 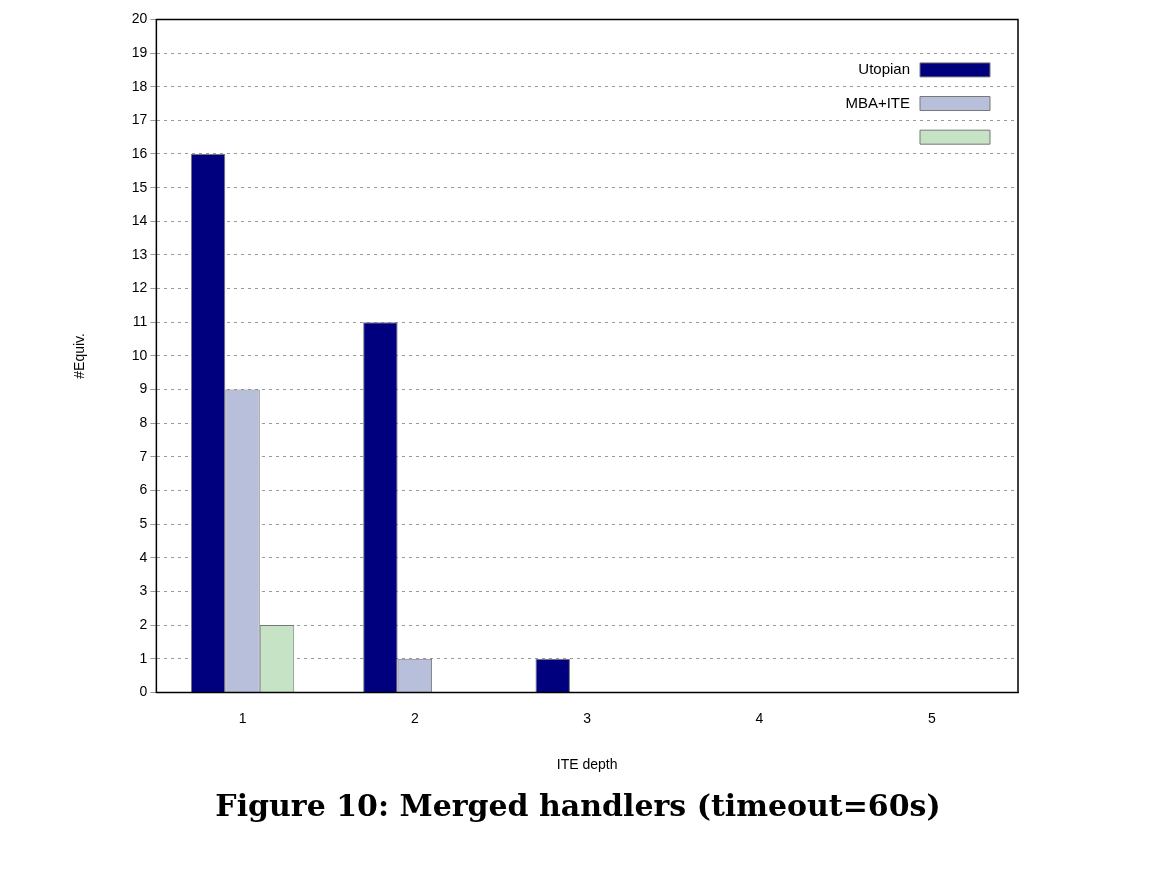 What do you see at coordinates (139, 354) in the screenshot?
I see `y-tick-label: 10` at bounding box center [139, 354].